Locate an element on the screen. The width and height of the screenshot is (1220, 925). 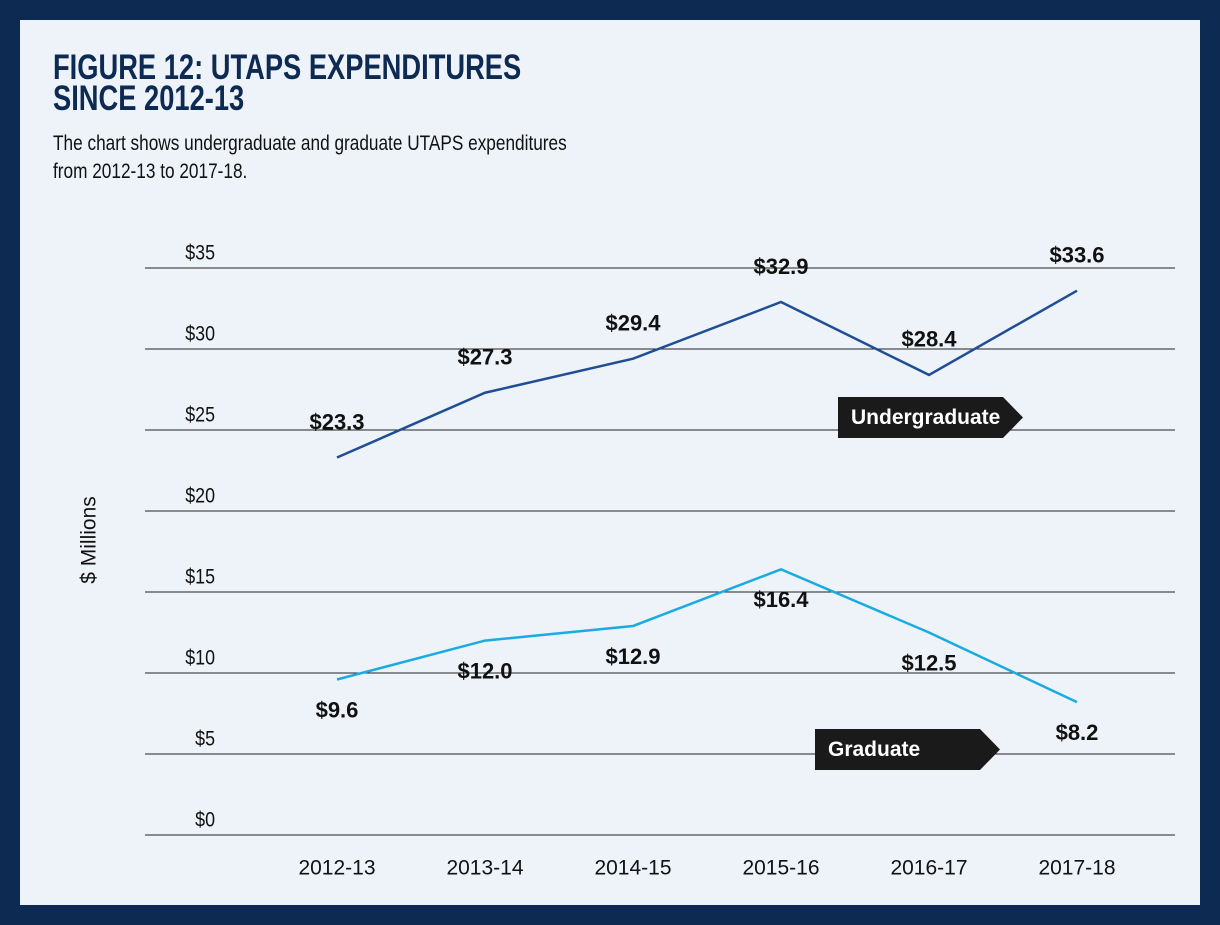
value-label: $27.3 is located at coordinates (484, 357).